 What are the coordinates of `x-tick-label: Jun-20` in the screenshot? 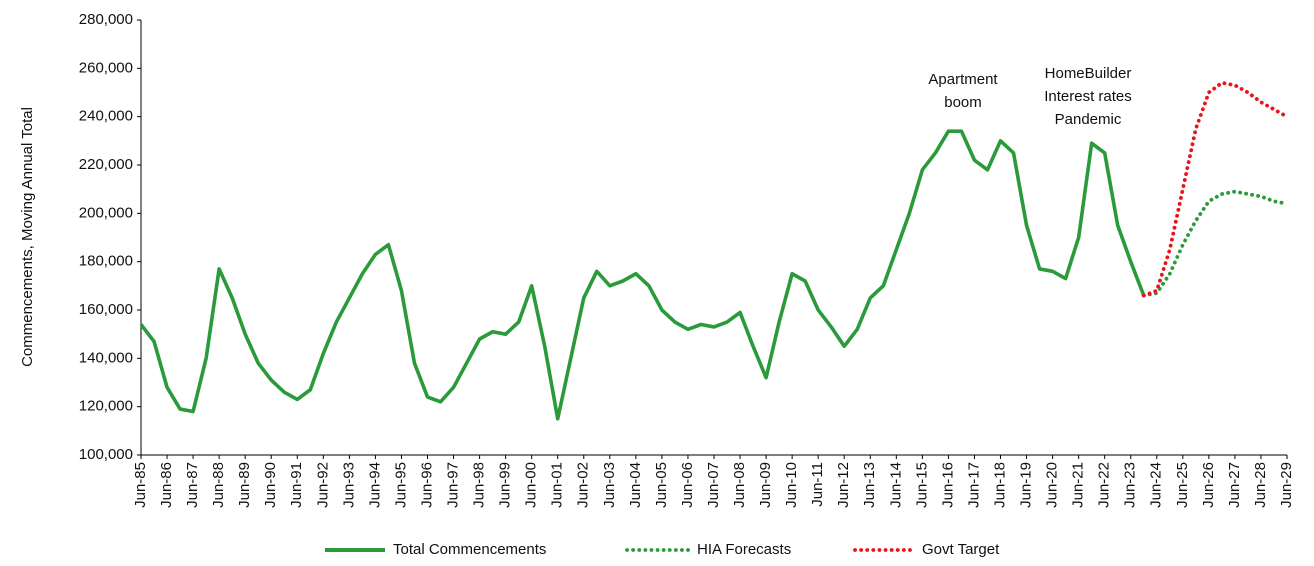 It's located at (1052, 485).